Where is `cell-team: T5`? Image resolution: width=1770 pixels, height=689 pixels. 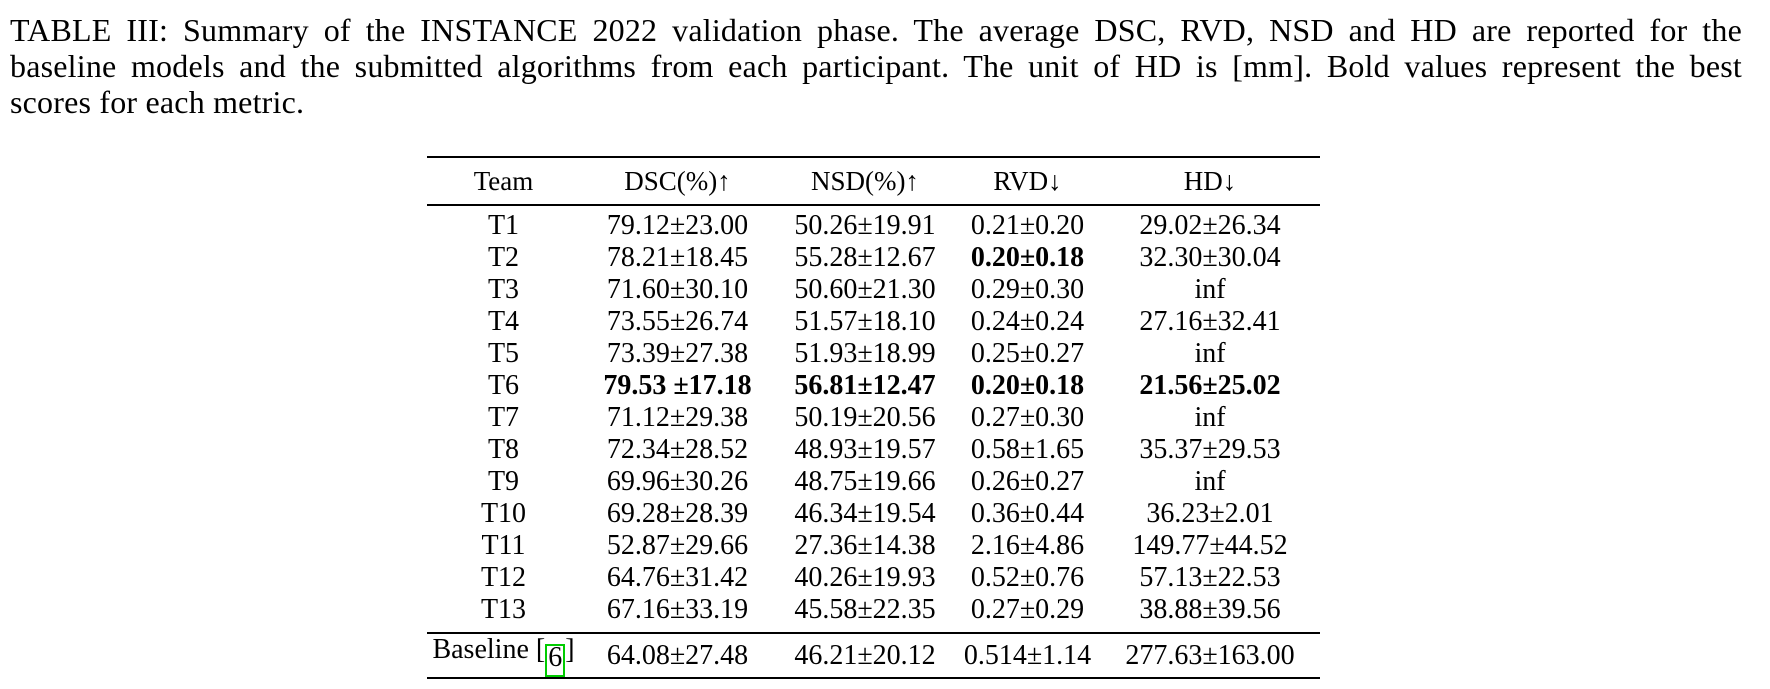
cell-team: T5 is located at coordinates (503, 353).